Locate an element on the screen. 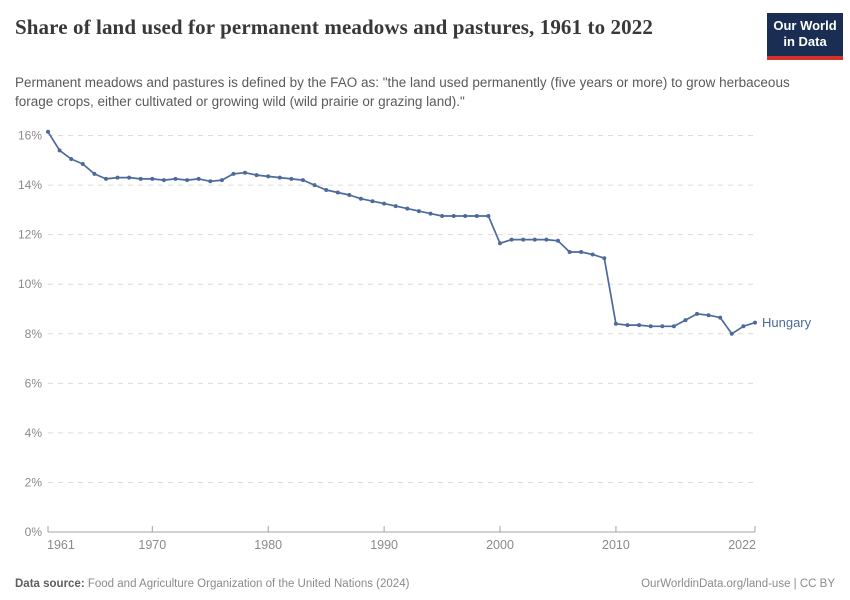 The width and height of the screenshot is (850, 600). x-axis-tick-label: 2022 is located at coordinates (742, 545).